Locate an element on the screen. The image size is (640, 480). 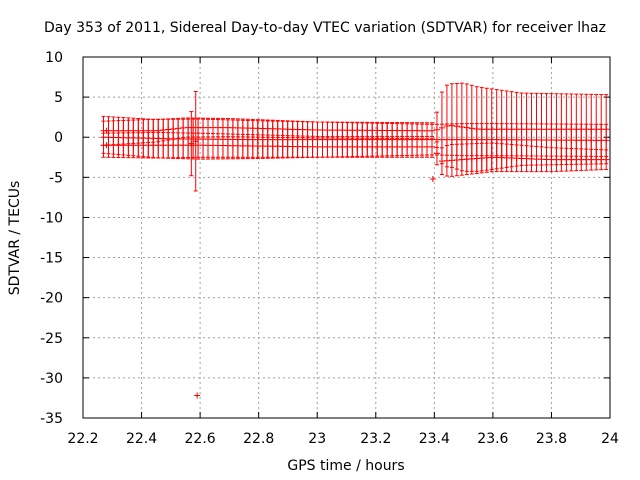
series-middle is located at coordinates (355, 139).